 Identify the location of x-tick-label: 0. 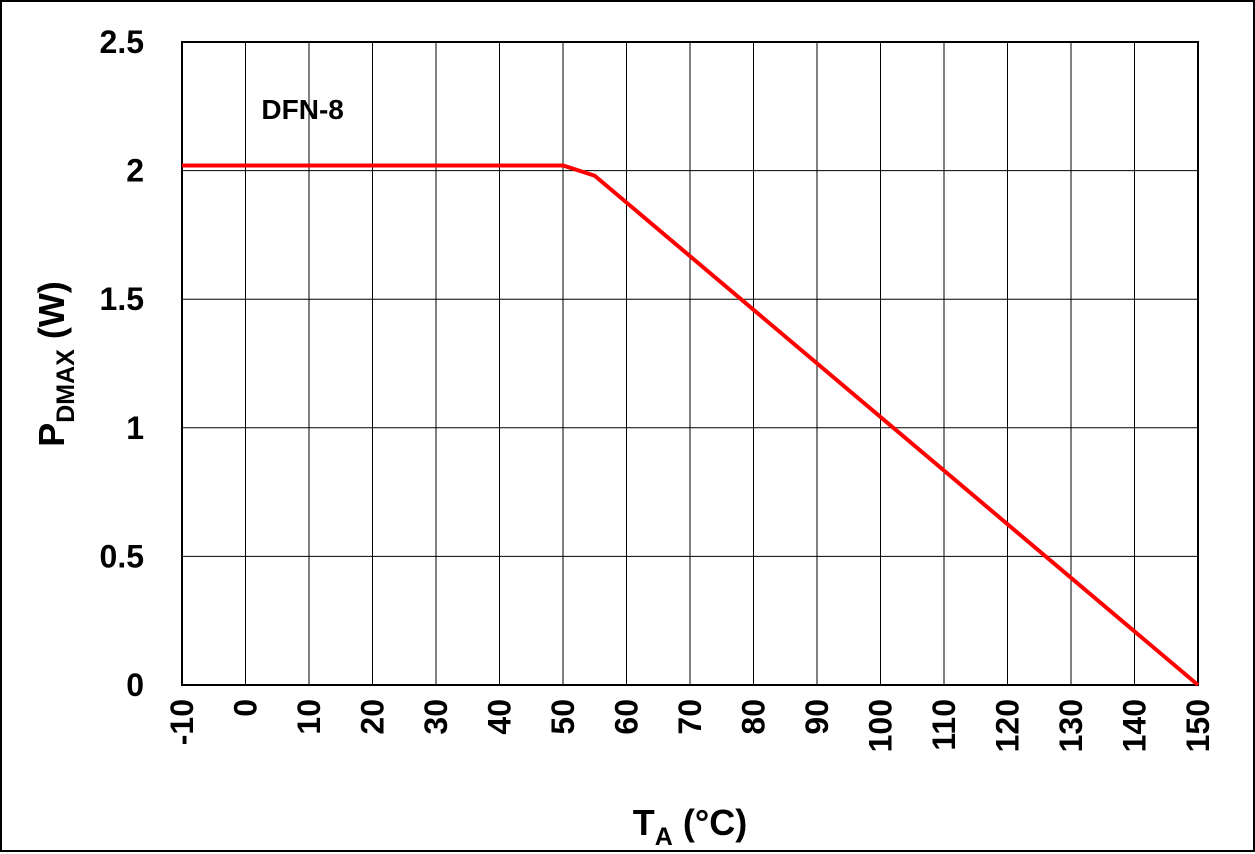
(246, 708).